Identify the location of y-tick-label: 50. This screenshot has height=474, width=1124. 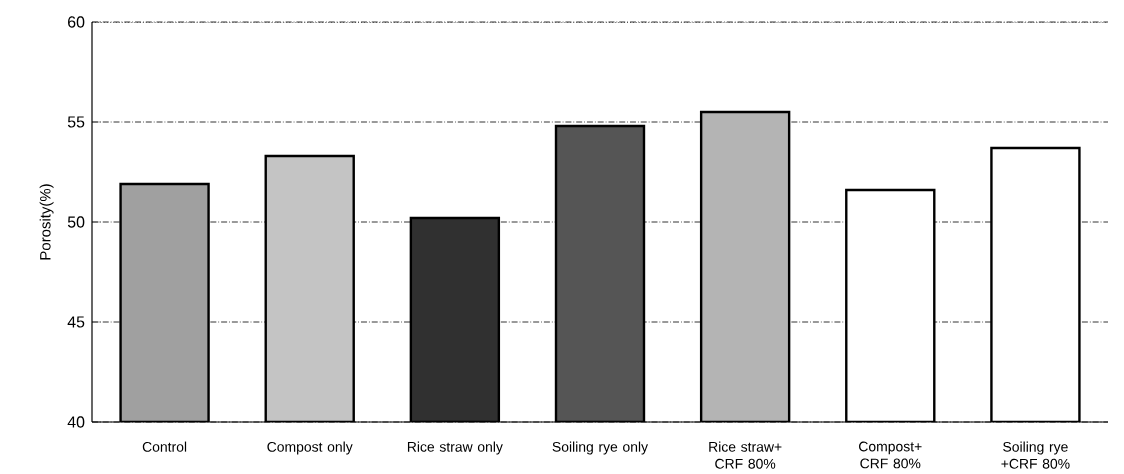
(76, 222).